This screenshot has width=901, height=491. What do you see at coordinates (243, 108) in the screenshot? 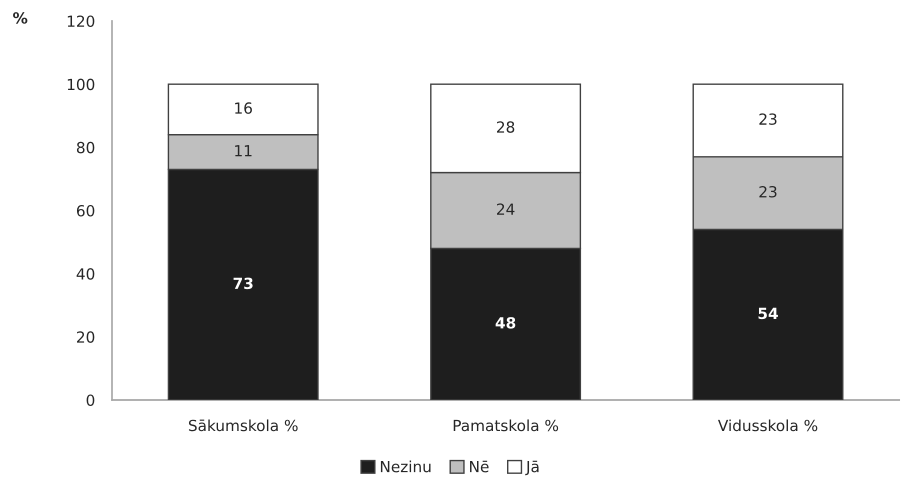
I see `data-label: 16` at bounding box center [243, 108].